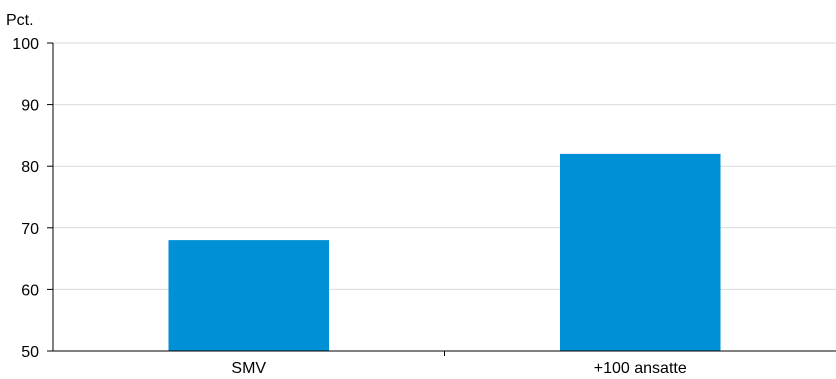 This screenshot has height=379, width=836. What do you see at coordinates (640, 368) in the screenshot?
I see `x-tick-label: +100 ansatte` at bounding box center [640, 368].